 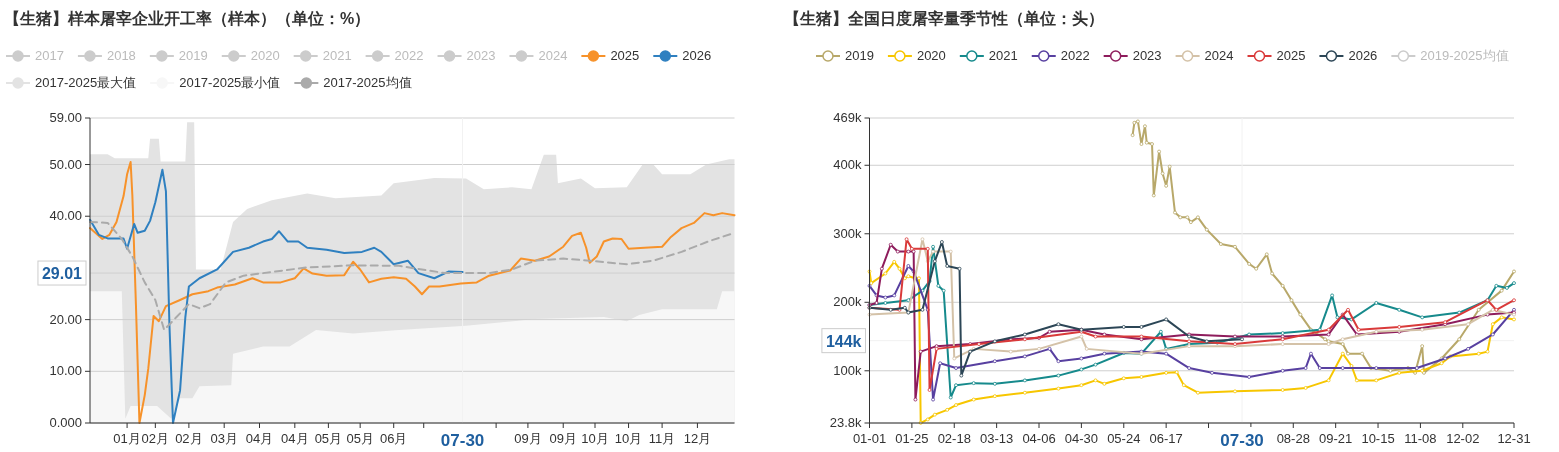 What do you see at coordinates (1420, 438) in the screenshot?
I see `x-tick-label: 11-08` at bounding box center [1420, 438].